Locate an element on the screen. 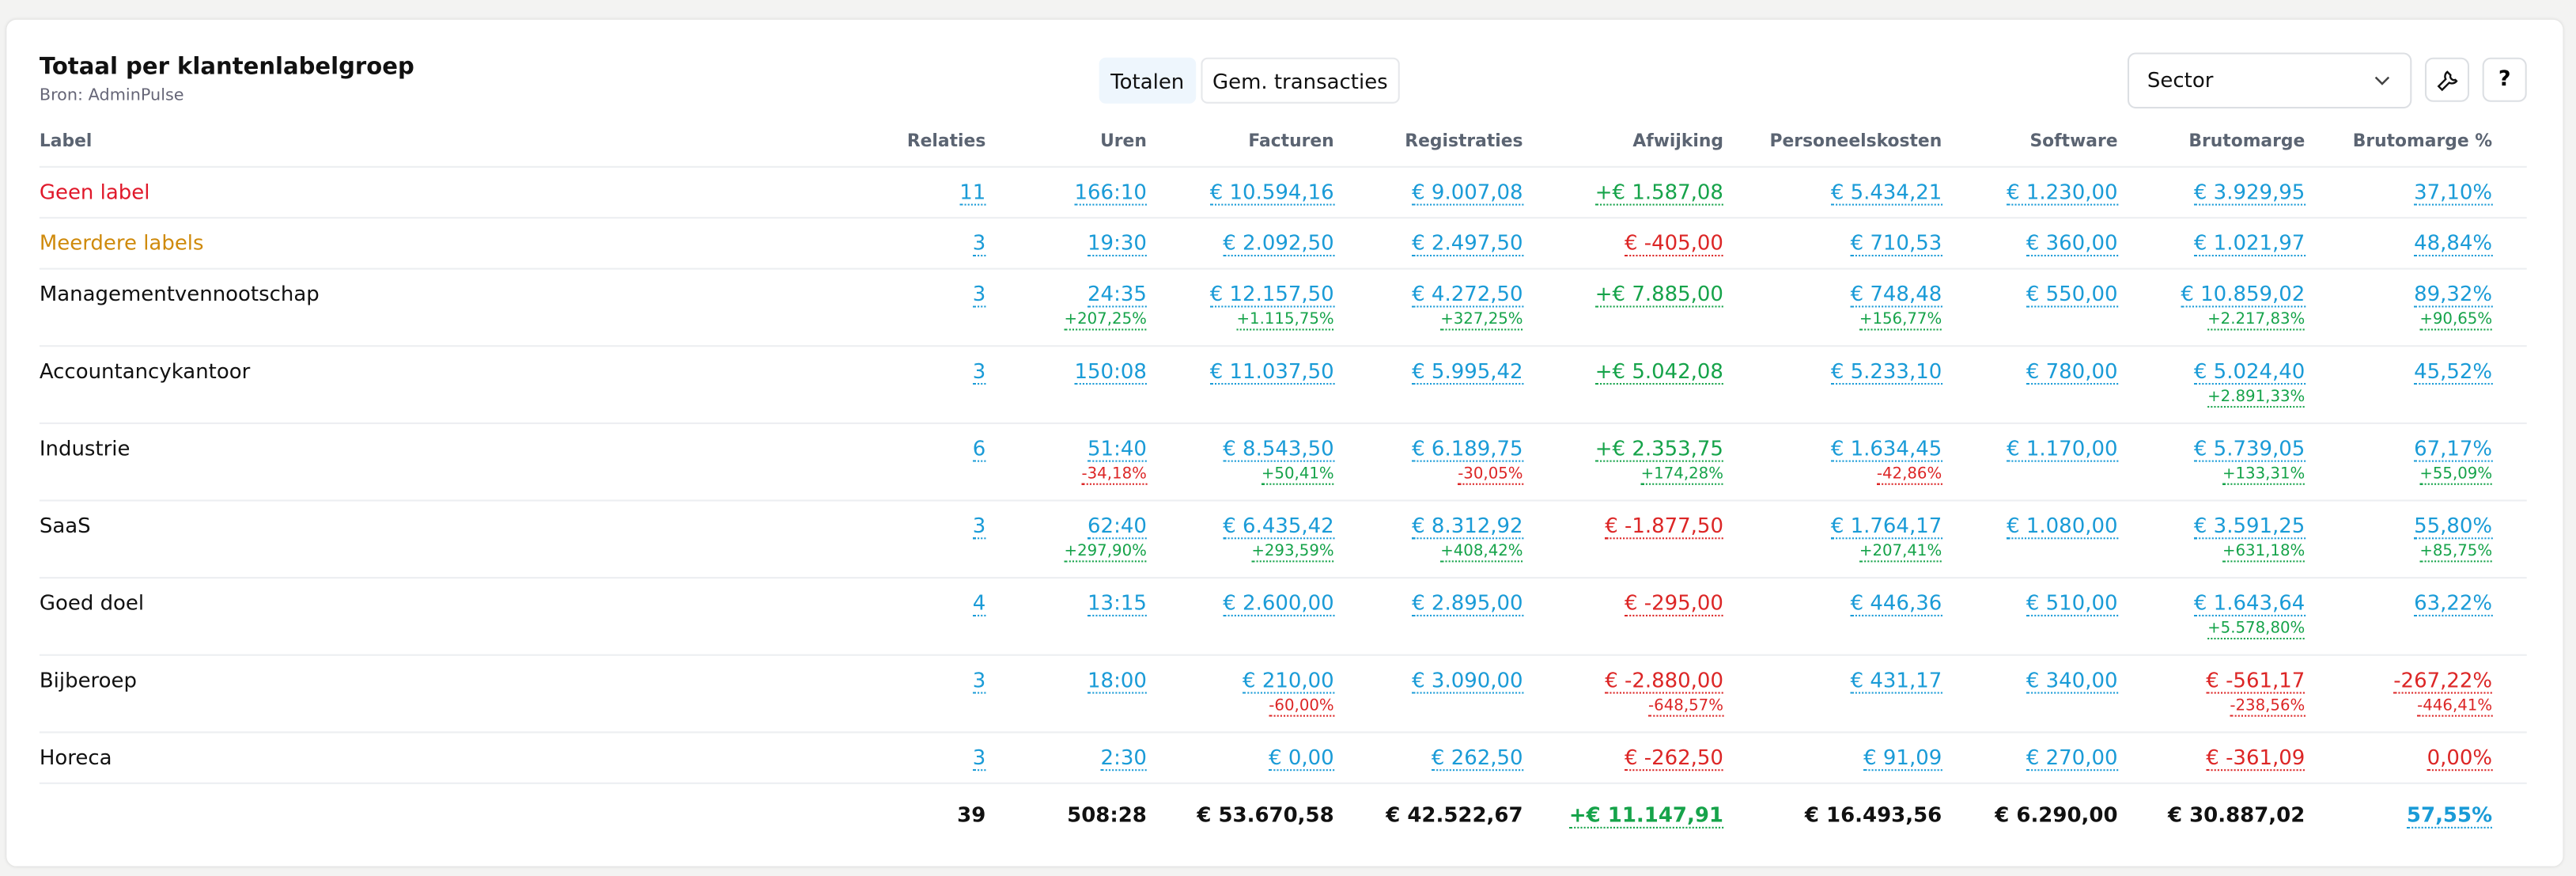 The height and width of the screenshot is (876, 2576). cell-value: € 91,09 is located at coordinates (1903, 758).